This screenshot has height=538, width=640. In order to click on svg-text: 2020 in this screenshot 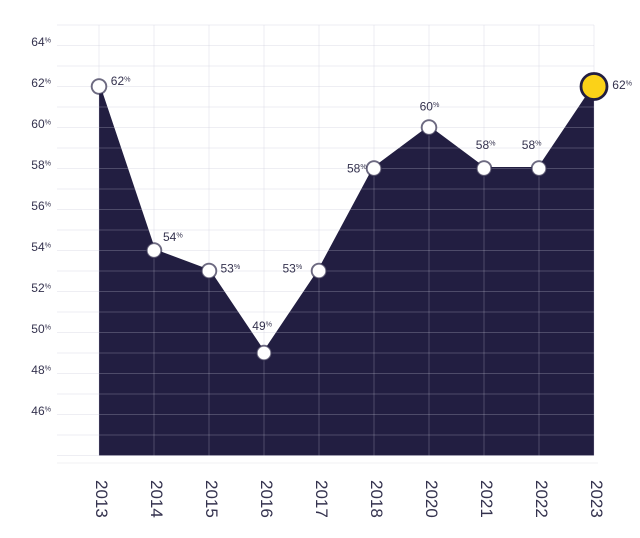, I will do `click(431, 499)`.